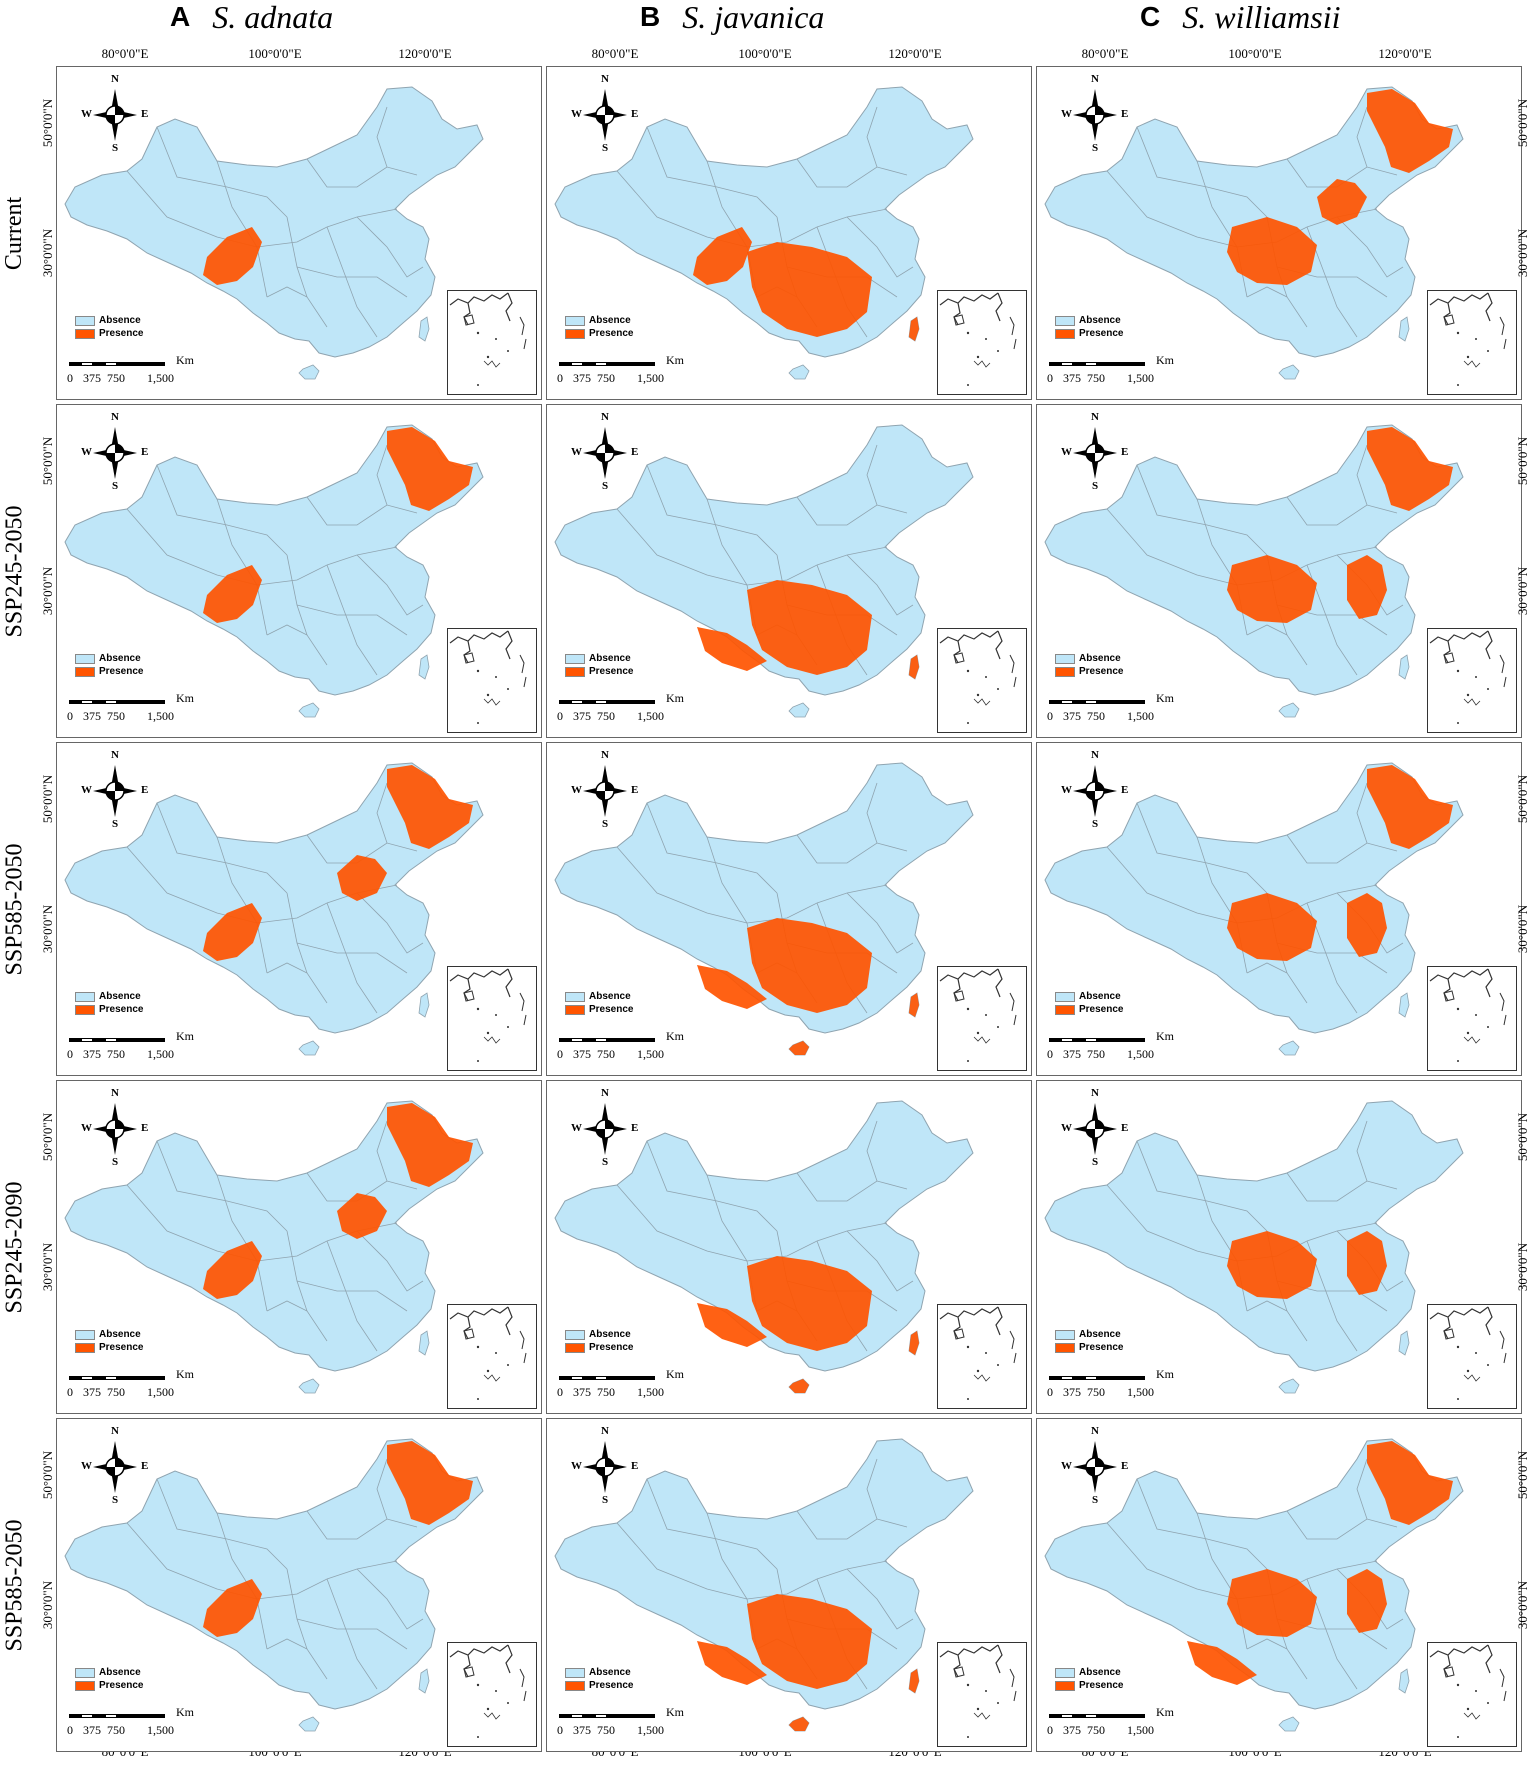 The image size is (1535, 1766). Describe the element at coordinates (1089, 333) in the screenshot. I see `legend-item-presence: Presence` at that location.